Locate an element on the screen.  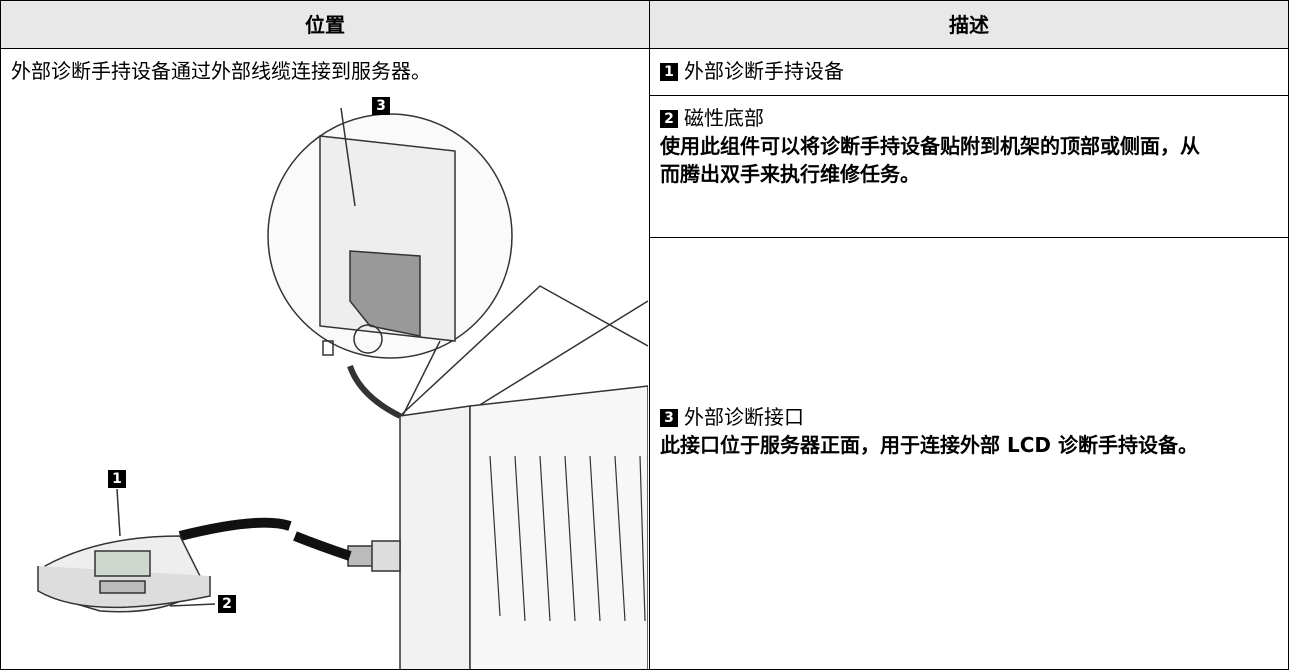
header-cell: 描述 is located at coordinates (969, 24).